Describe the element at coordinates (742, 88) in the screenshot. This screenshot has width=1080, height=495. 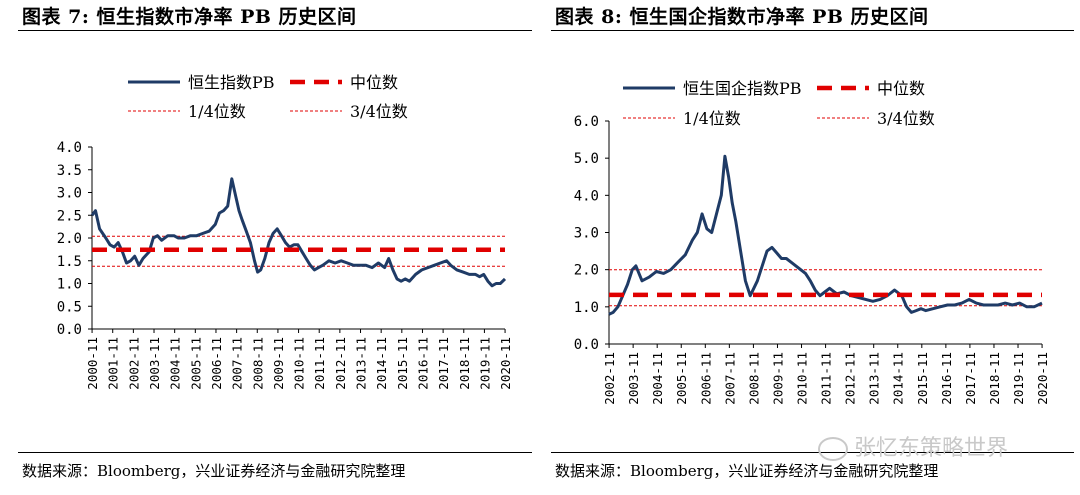
I see `legend-label: 恒生国企指数PB` at that location.